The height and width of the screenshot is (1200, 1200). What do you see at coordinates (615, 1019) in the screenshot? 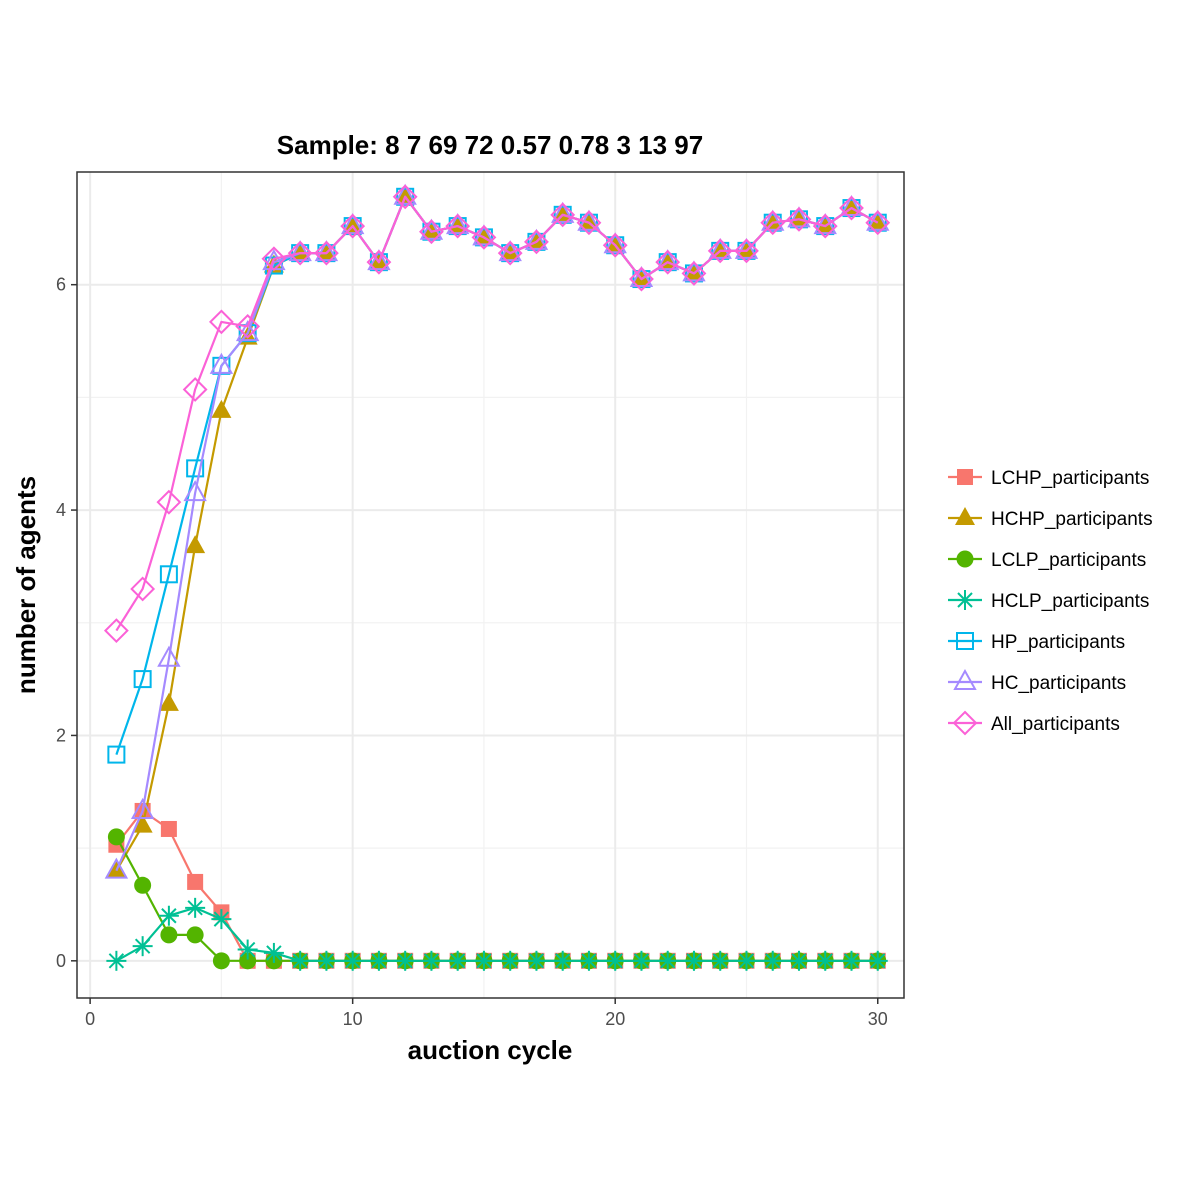
I see `x-tick-label: 20` at bounding box center [615, 1019].